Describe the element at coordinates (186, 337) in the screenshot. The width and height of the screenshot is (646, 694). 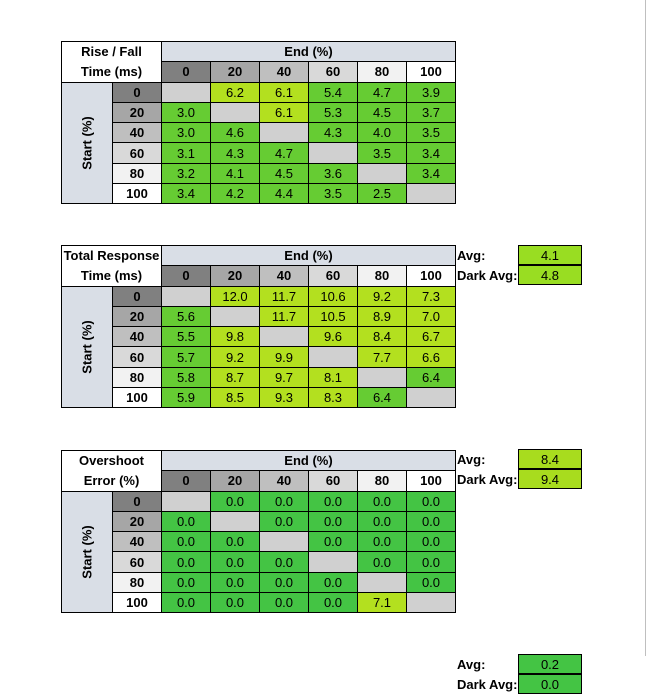
I see `value-cell: 5.5` at that location.